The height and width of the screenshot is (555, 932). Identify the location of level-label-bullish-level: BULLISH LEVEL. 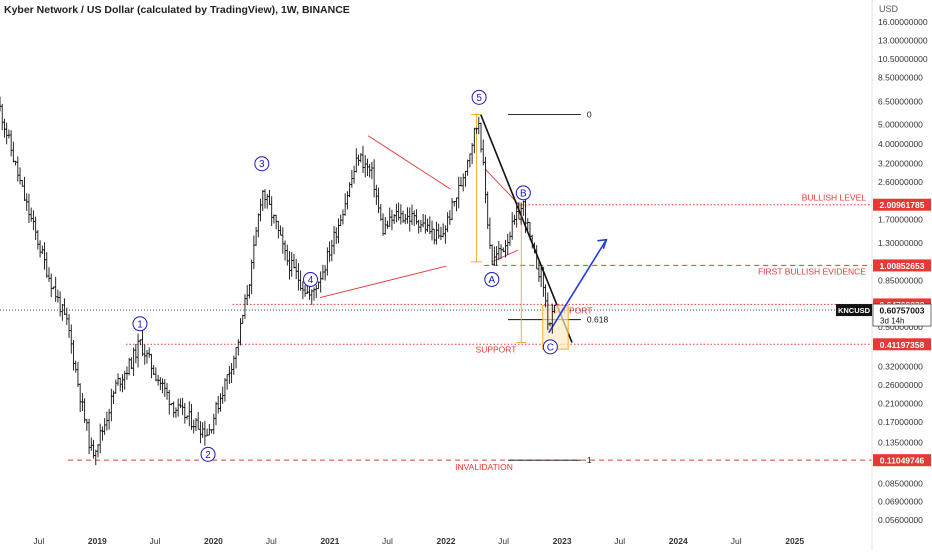
(834, 198).